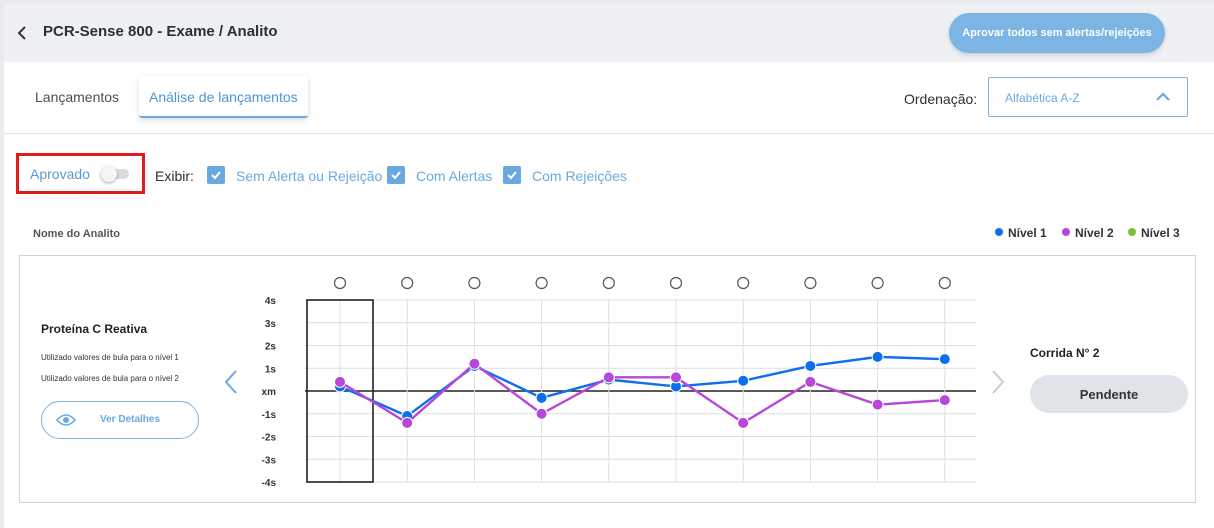  Describe the element at coordinates (271, 347) in the screenshot. I see `y-tick-label: 2s` at that location.